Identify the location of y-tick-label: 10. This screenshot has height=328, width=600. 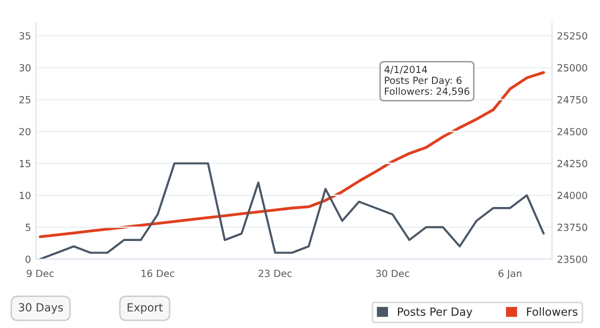
(25, 196).